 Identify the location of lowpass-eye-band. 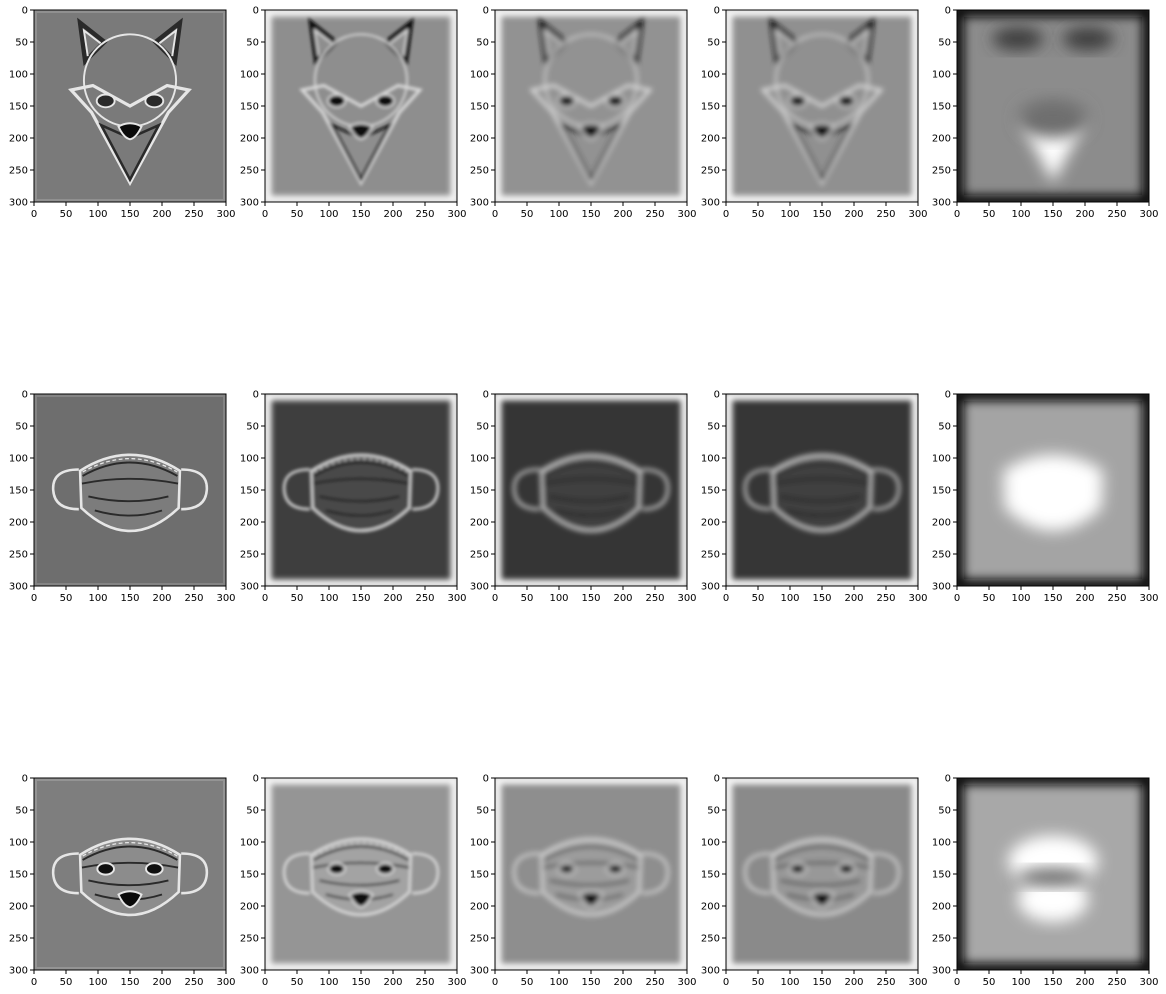
(1053, 877).